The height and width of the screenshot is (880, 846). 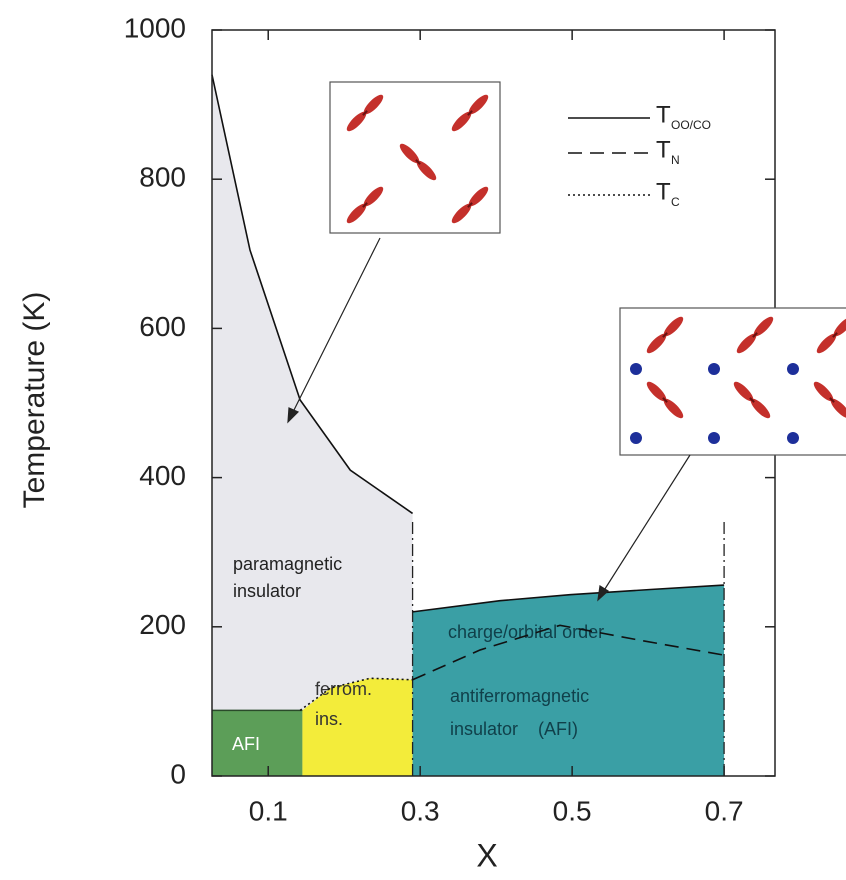 I want to click on y-tick-label: 800, so click(x=162, y=177).